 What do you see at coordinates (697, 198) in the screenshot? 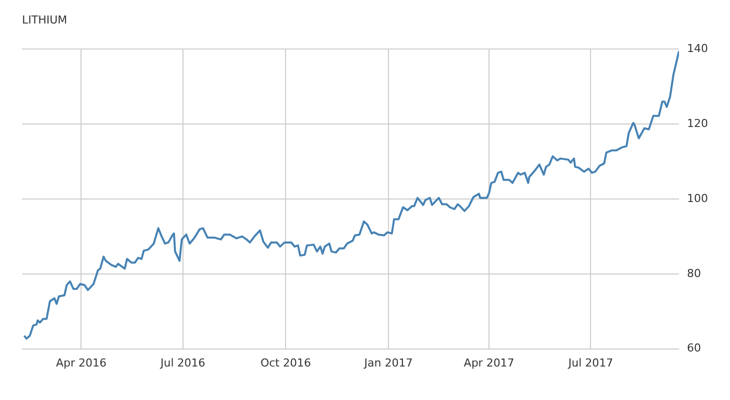
I see `y-tick-label: 100` at bounding box center [697, 198].